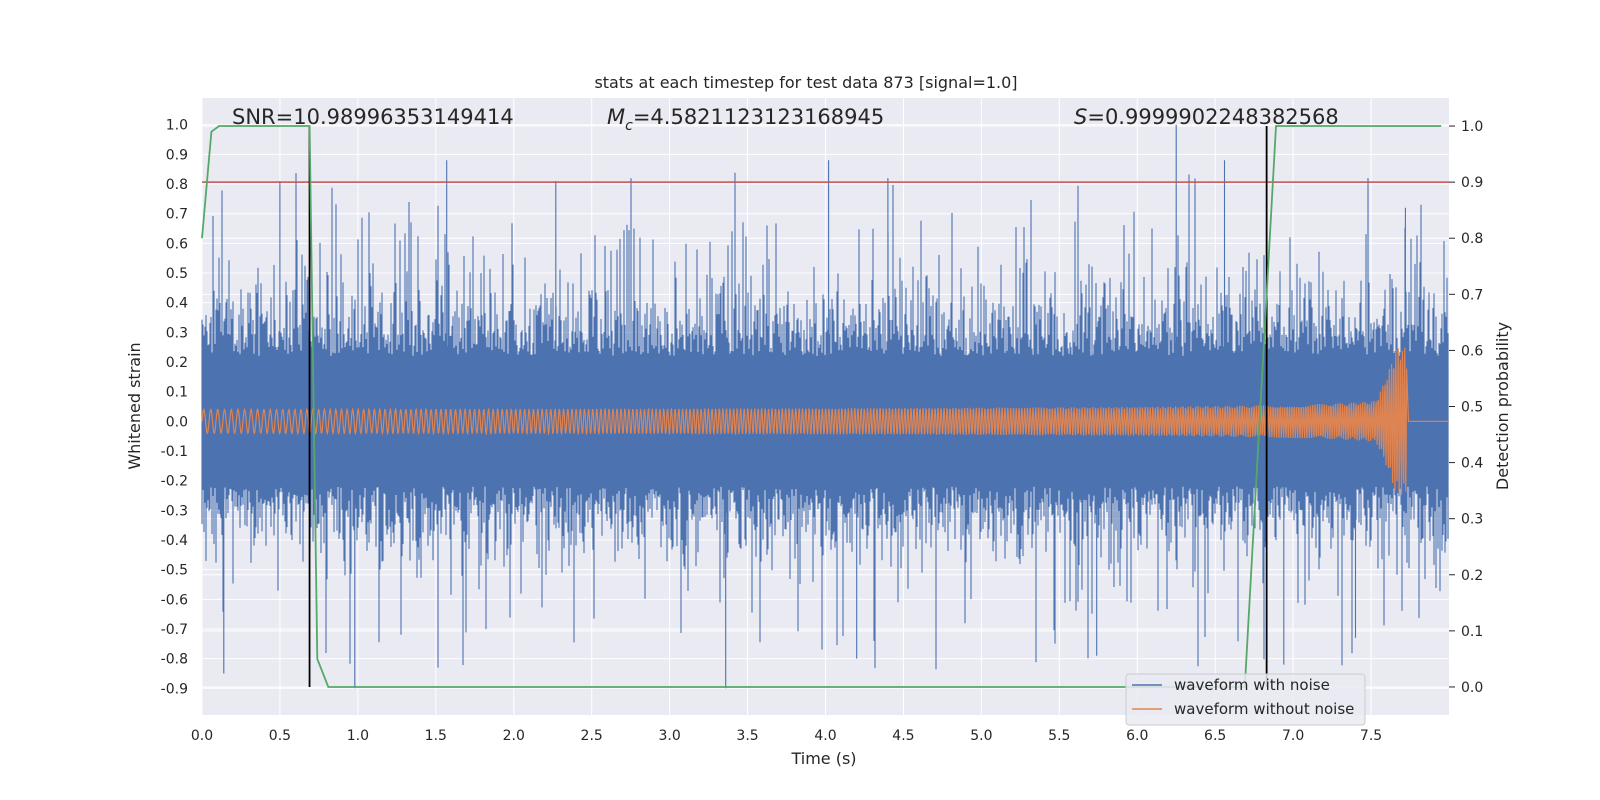  I want to click on detection-statistic-annotation: S=0.9999902248382568, so click(1206, 117).